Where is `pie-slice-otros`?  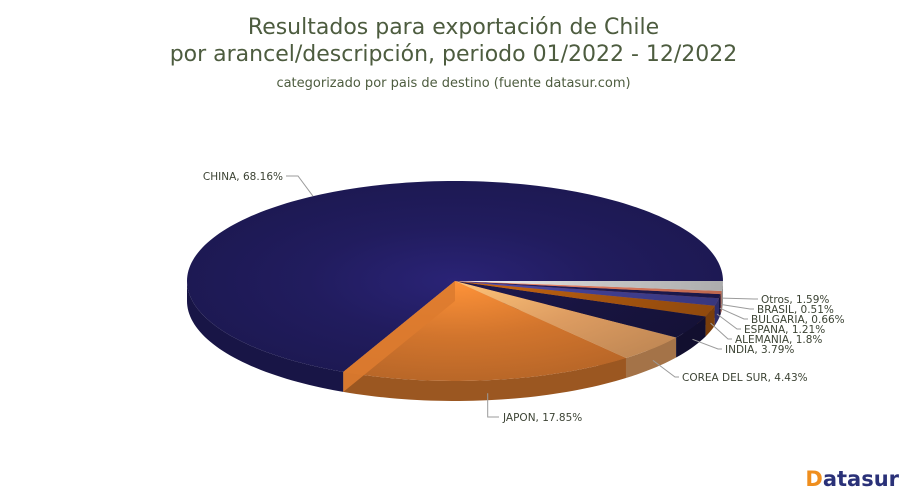
pie-slice-otros is located at coordinates (589, 286).